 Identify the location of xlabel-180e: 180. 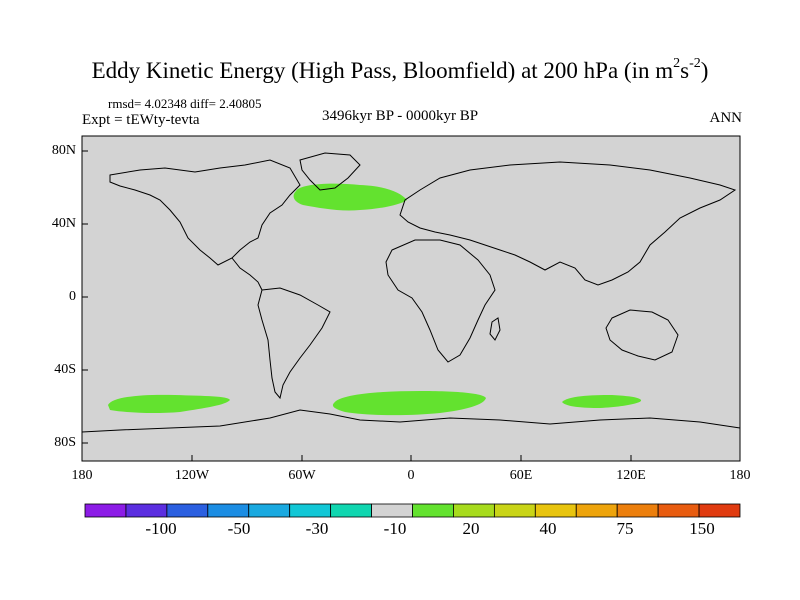
(740, 475).